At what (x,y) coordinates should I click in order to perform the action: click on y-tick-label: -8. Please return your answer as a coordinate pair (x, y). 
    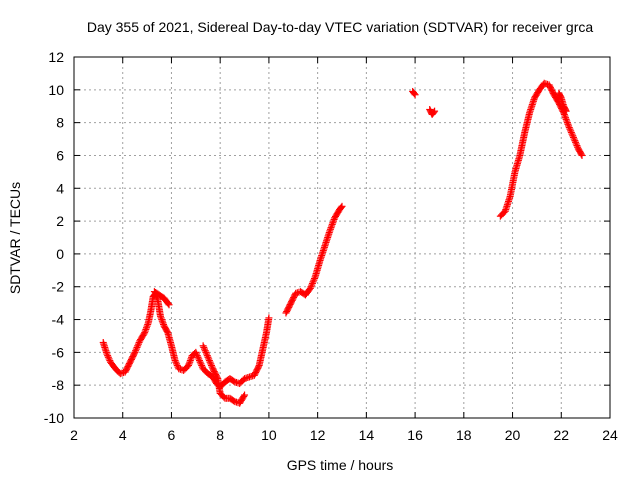
    Looking at the image, I should click on (58, 385).